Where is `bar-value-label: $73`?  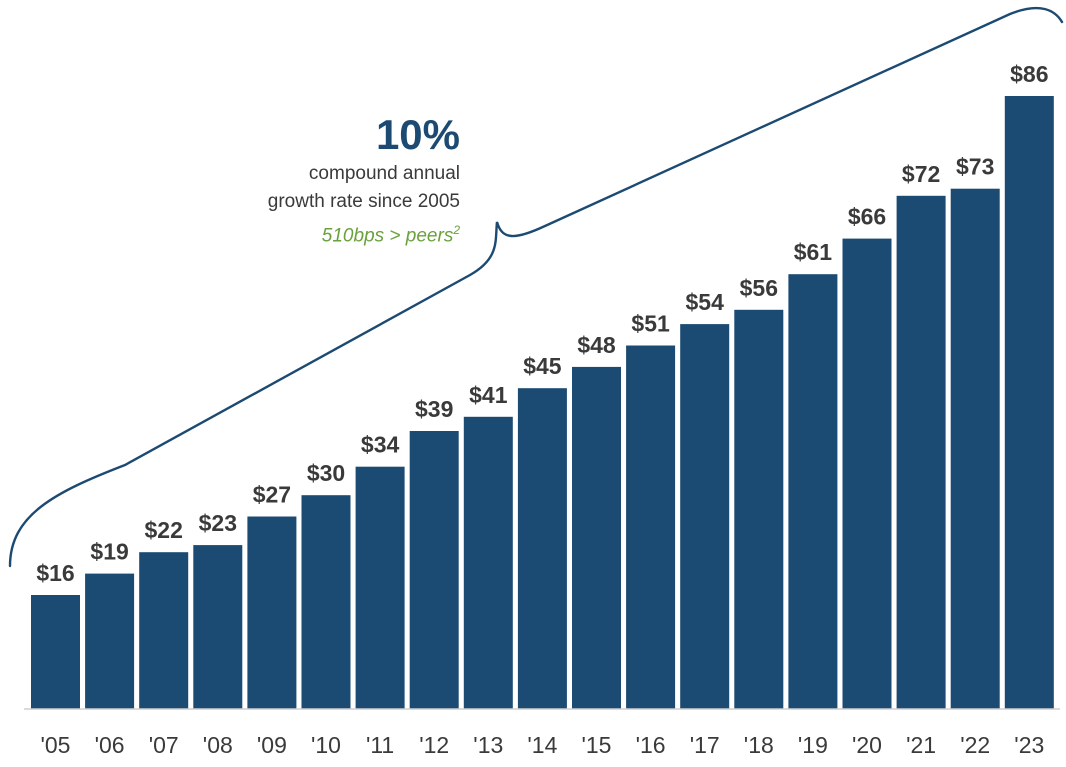
bar-value-label: $73 is located at coordinates (975, 167).